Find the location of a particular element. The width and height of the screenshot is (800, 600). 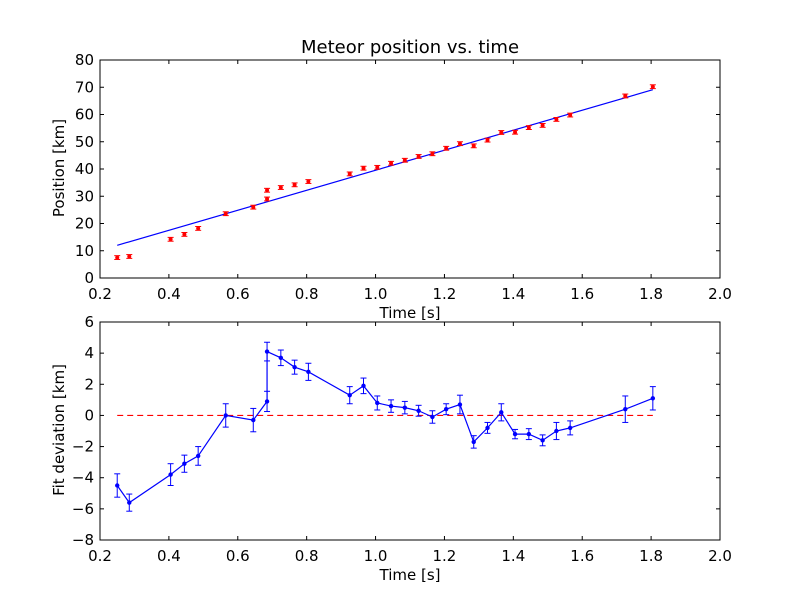

y-tick-label: −6 is located at coordinates (83, 509).